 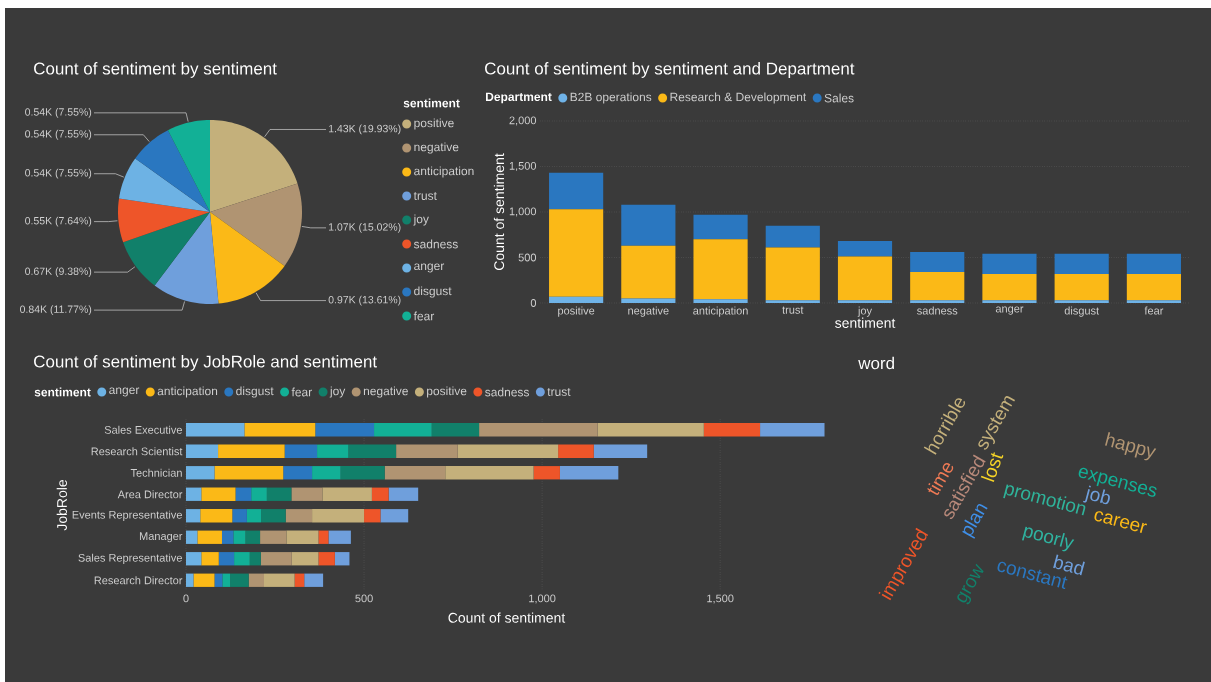 I want to click on legend-label: positive, so click(x=434, y=124).